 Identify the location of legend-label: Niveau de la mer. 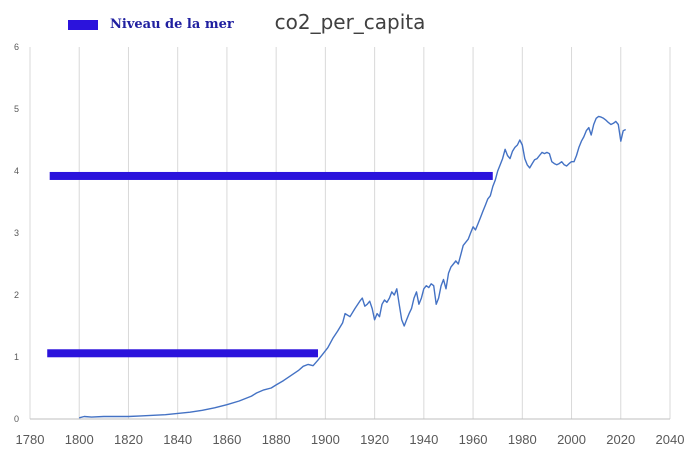
(172, 24).